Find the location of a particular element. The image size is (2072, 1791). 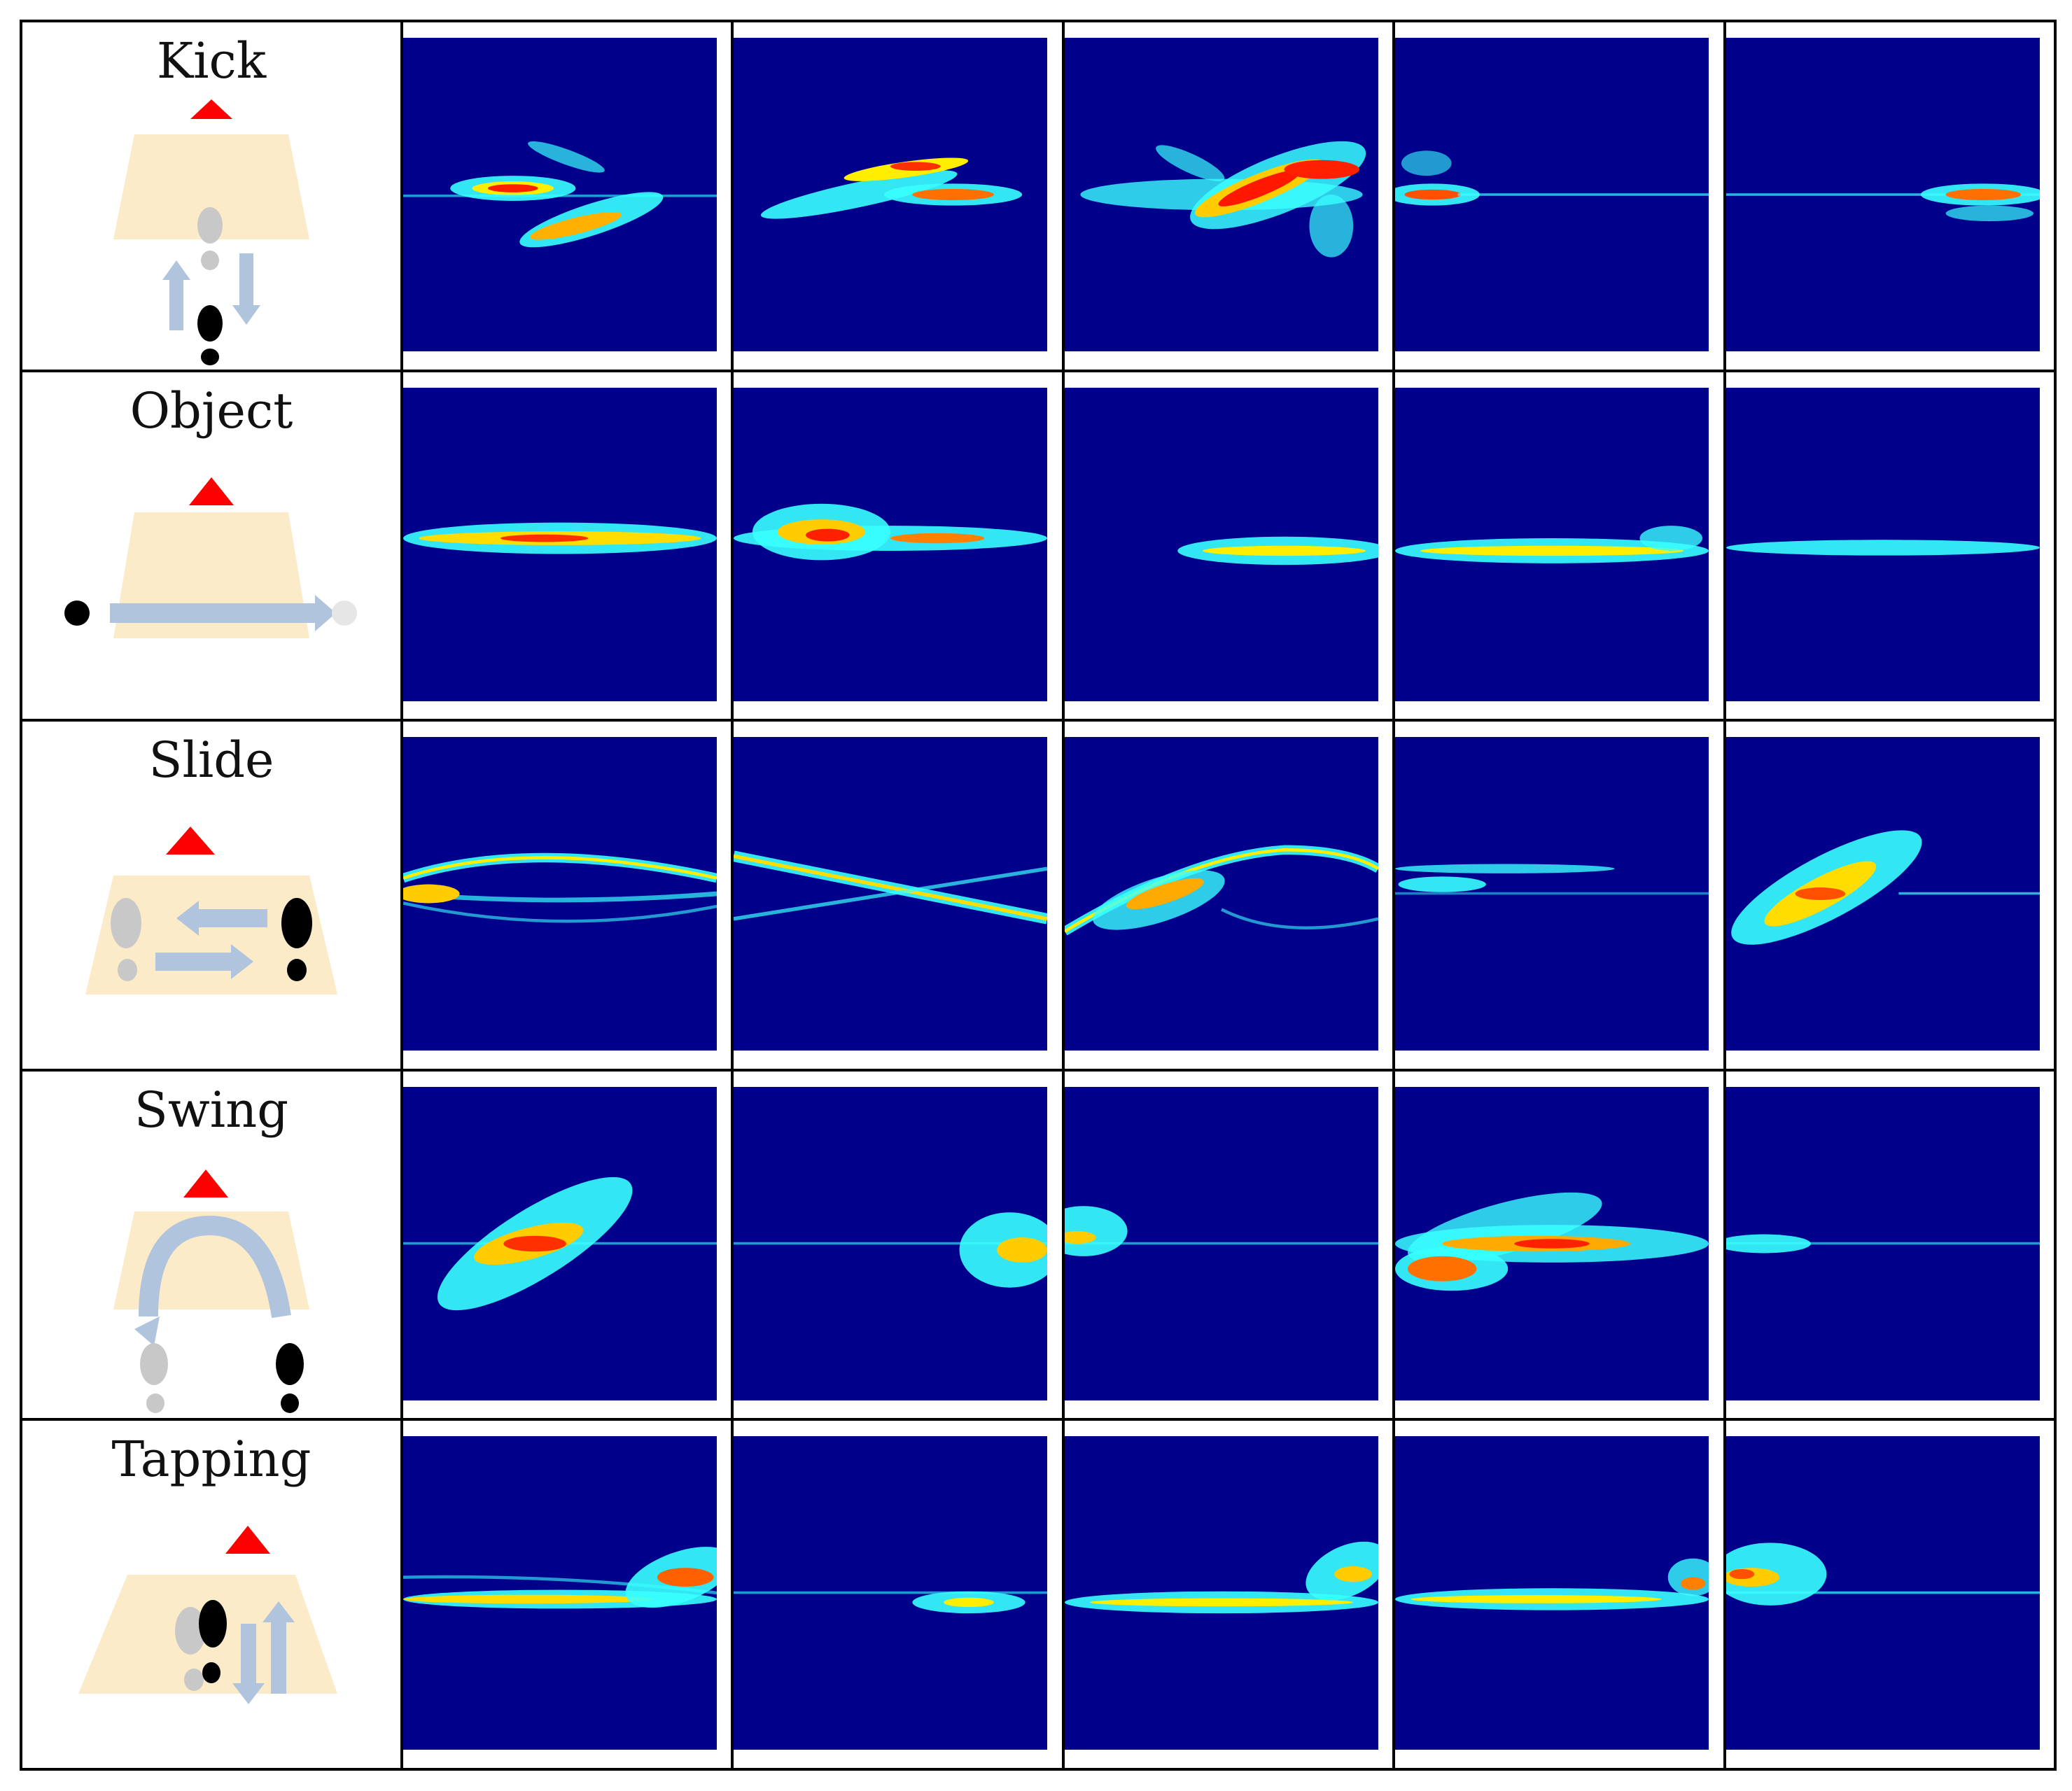

kick-gesture-icon is located at coordinates (211, 232).